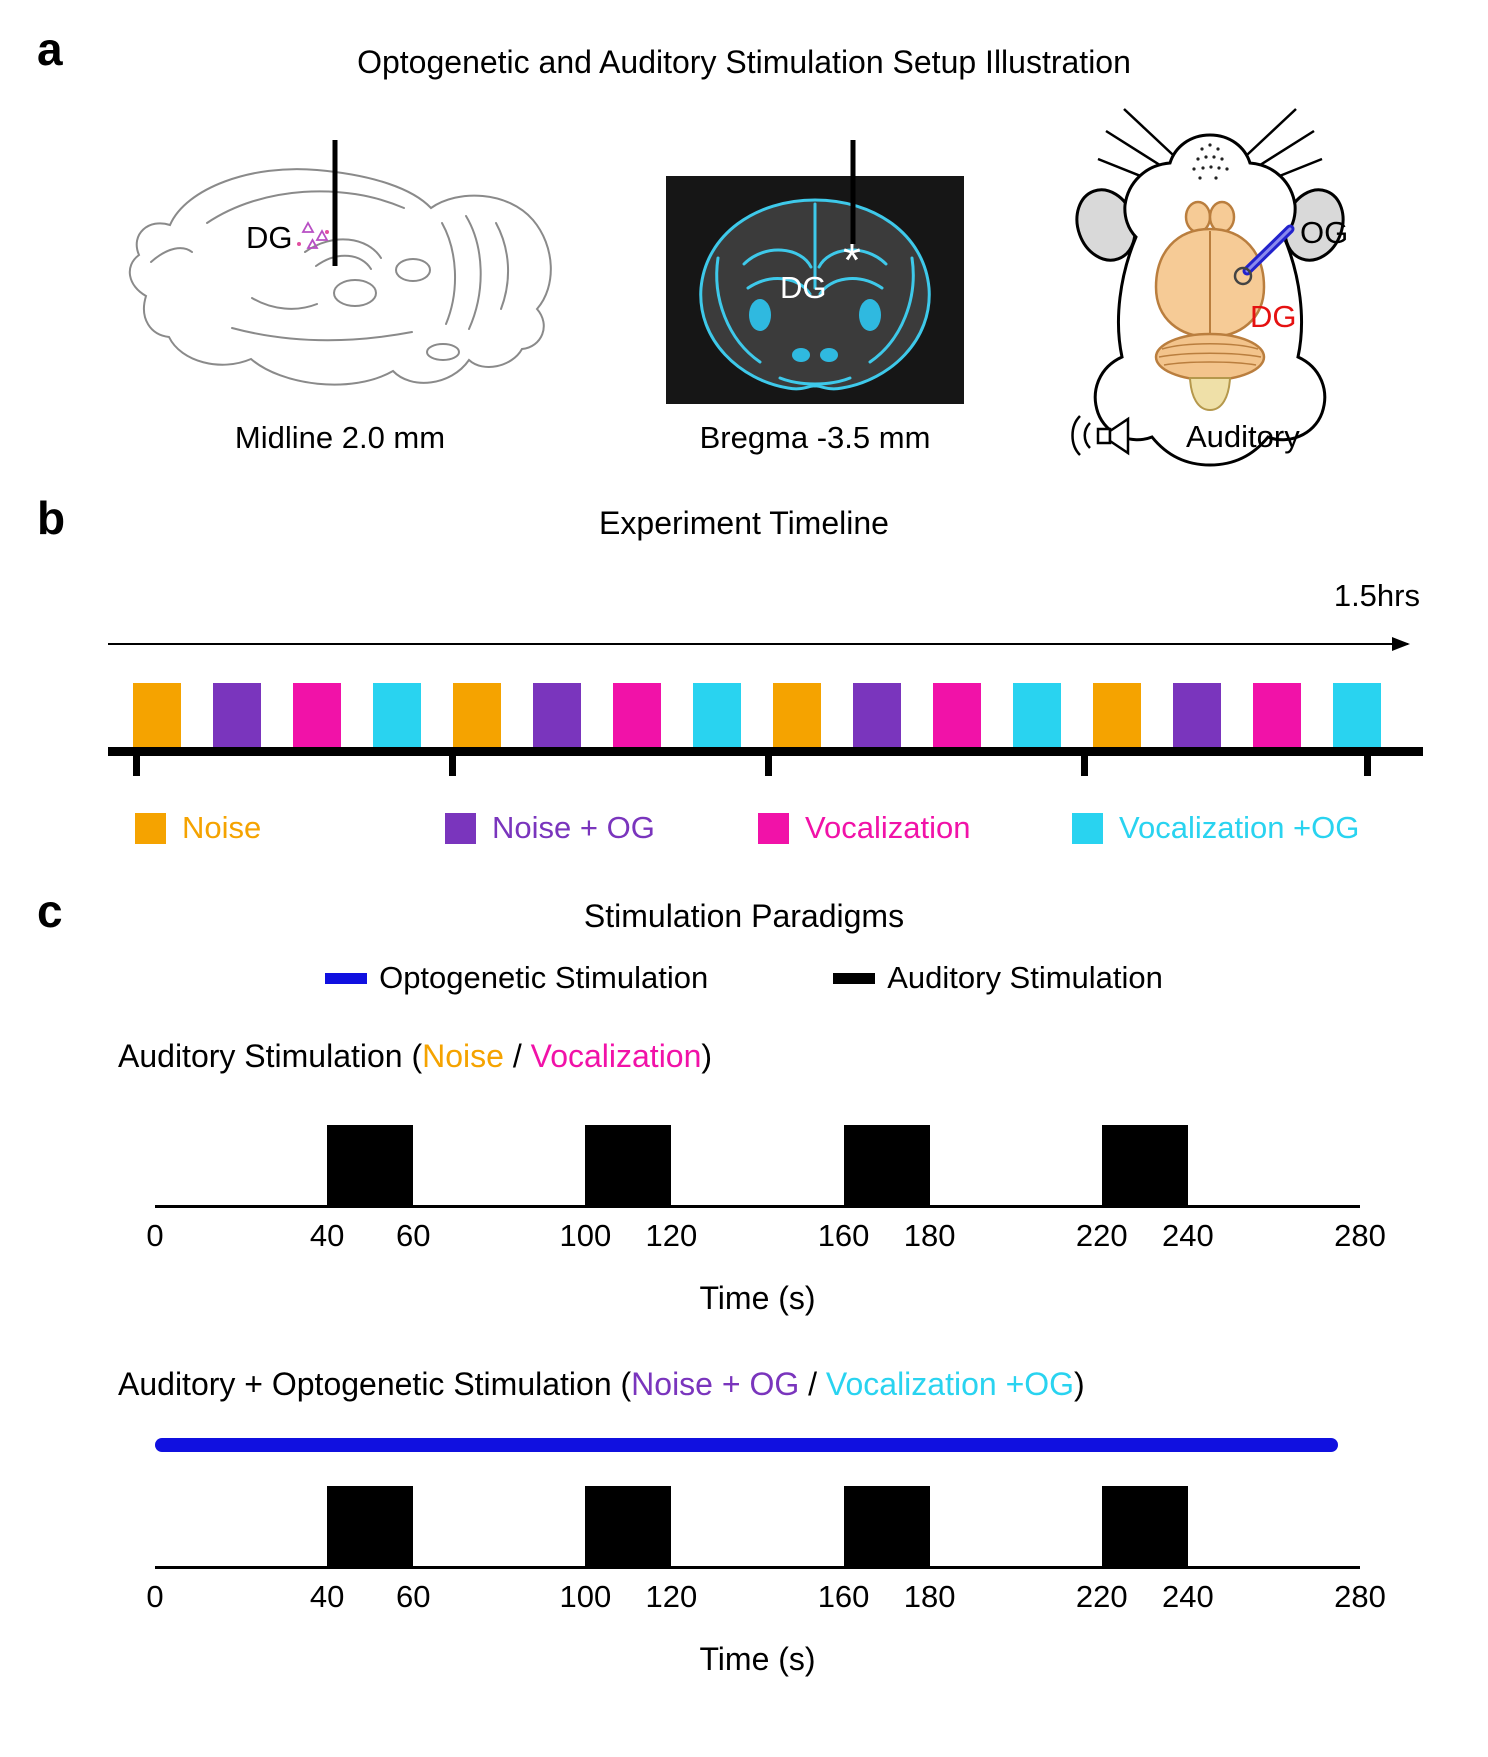  I want to click on legend-label: Auditory Stimulation, so click(1025, 977).